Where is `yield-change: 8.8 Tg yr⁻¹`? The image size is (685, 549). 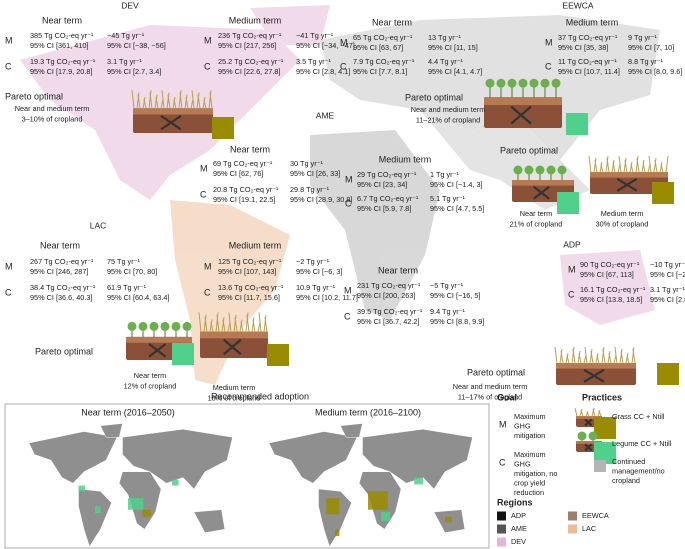 yield-change: 8.8 Tg yr⁻¹ is located at coordinates (646, 61).